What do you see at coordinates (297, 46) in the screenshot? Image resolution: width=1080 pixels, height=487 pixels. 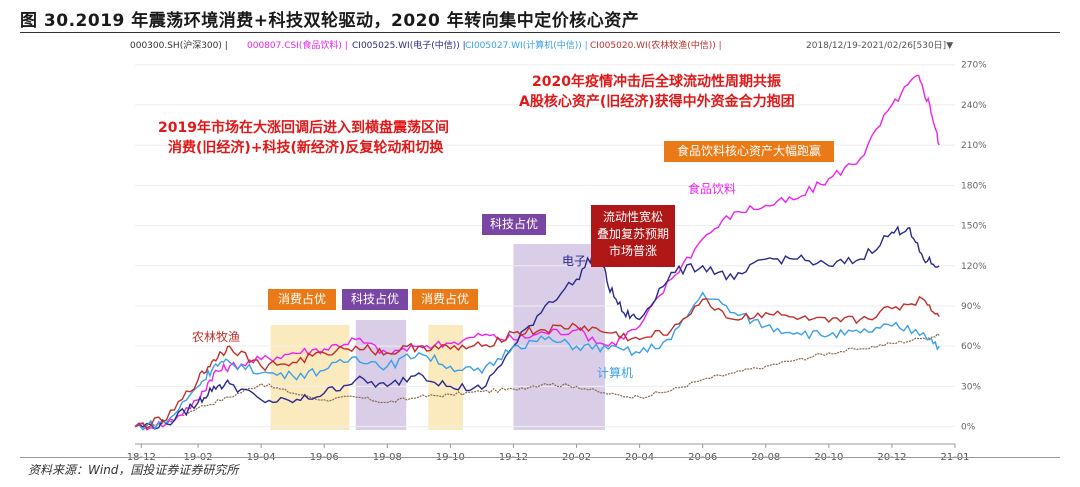 I see `legend-item: 000807.CSI(食品饮料) |` at bounding box center [297, 46].